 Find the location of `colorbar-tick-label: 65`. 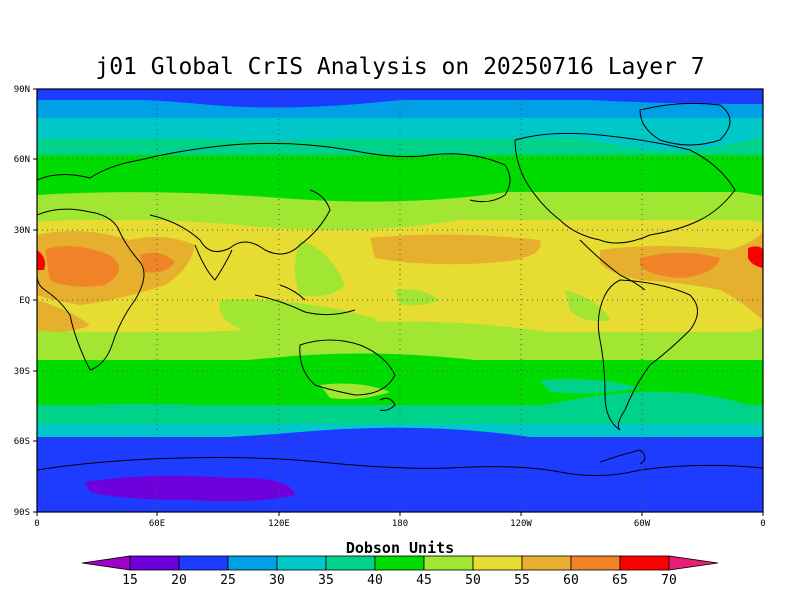

colorbar-tick-label: 65 is located at coordinates (620, 580).